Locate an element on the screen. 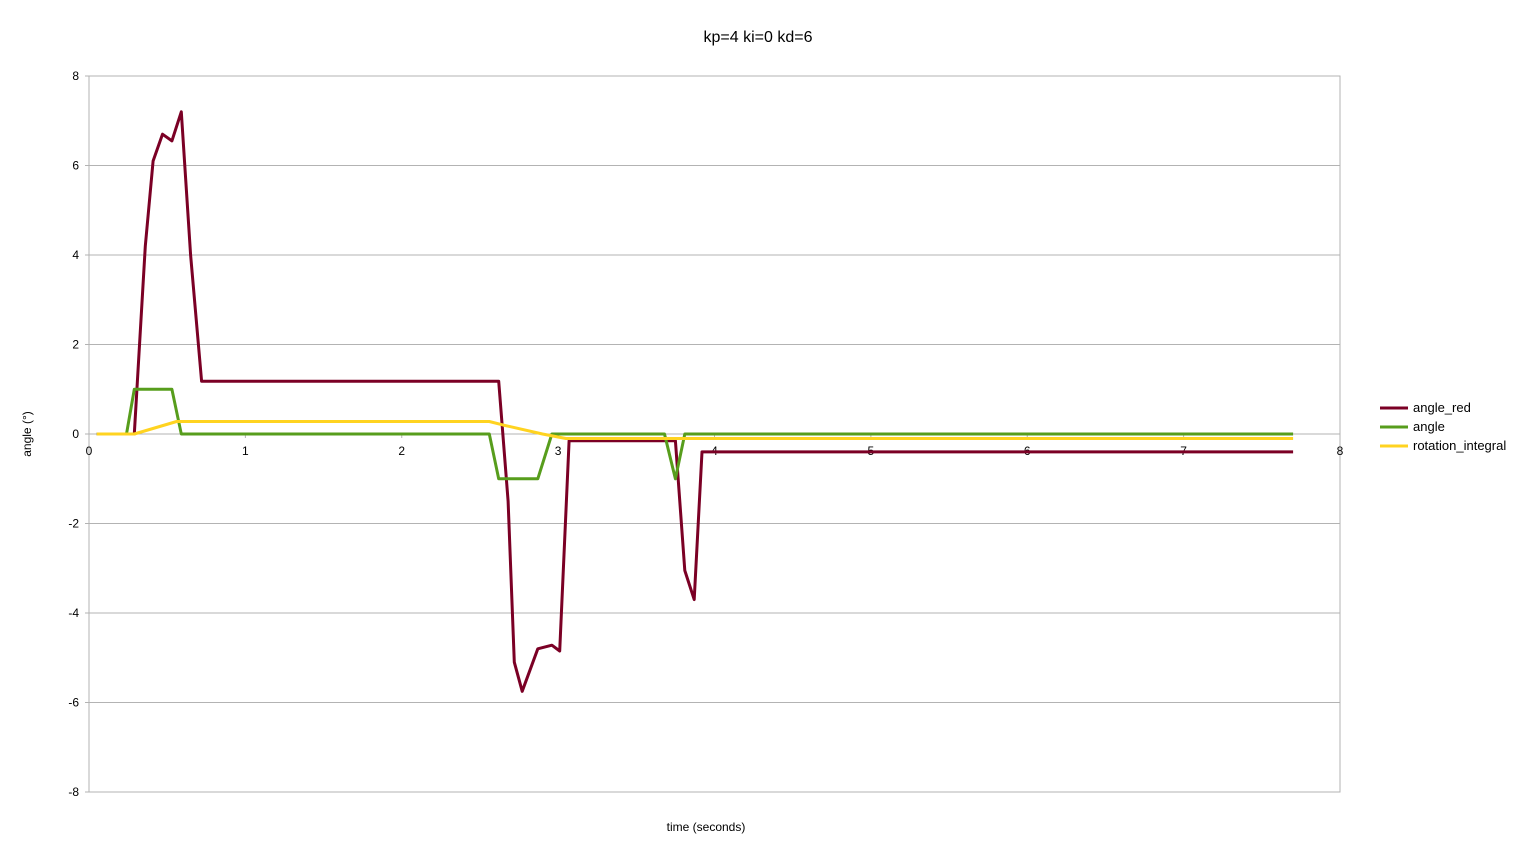 Image resolution: width=1517 pixels, height=853 pixels. x-tick-label: 0 is located at coordinates (89, 451).